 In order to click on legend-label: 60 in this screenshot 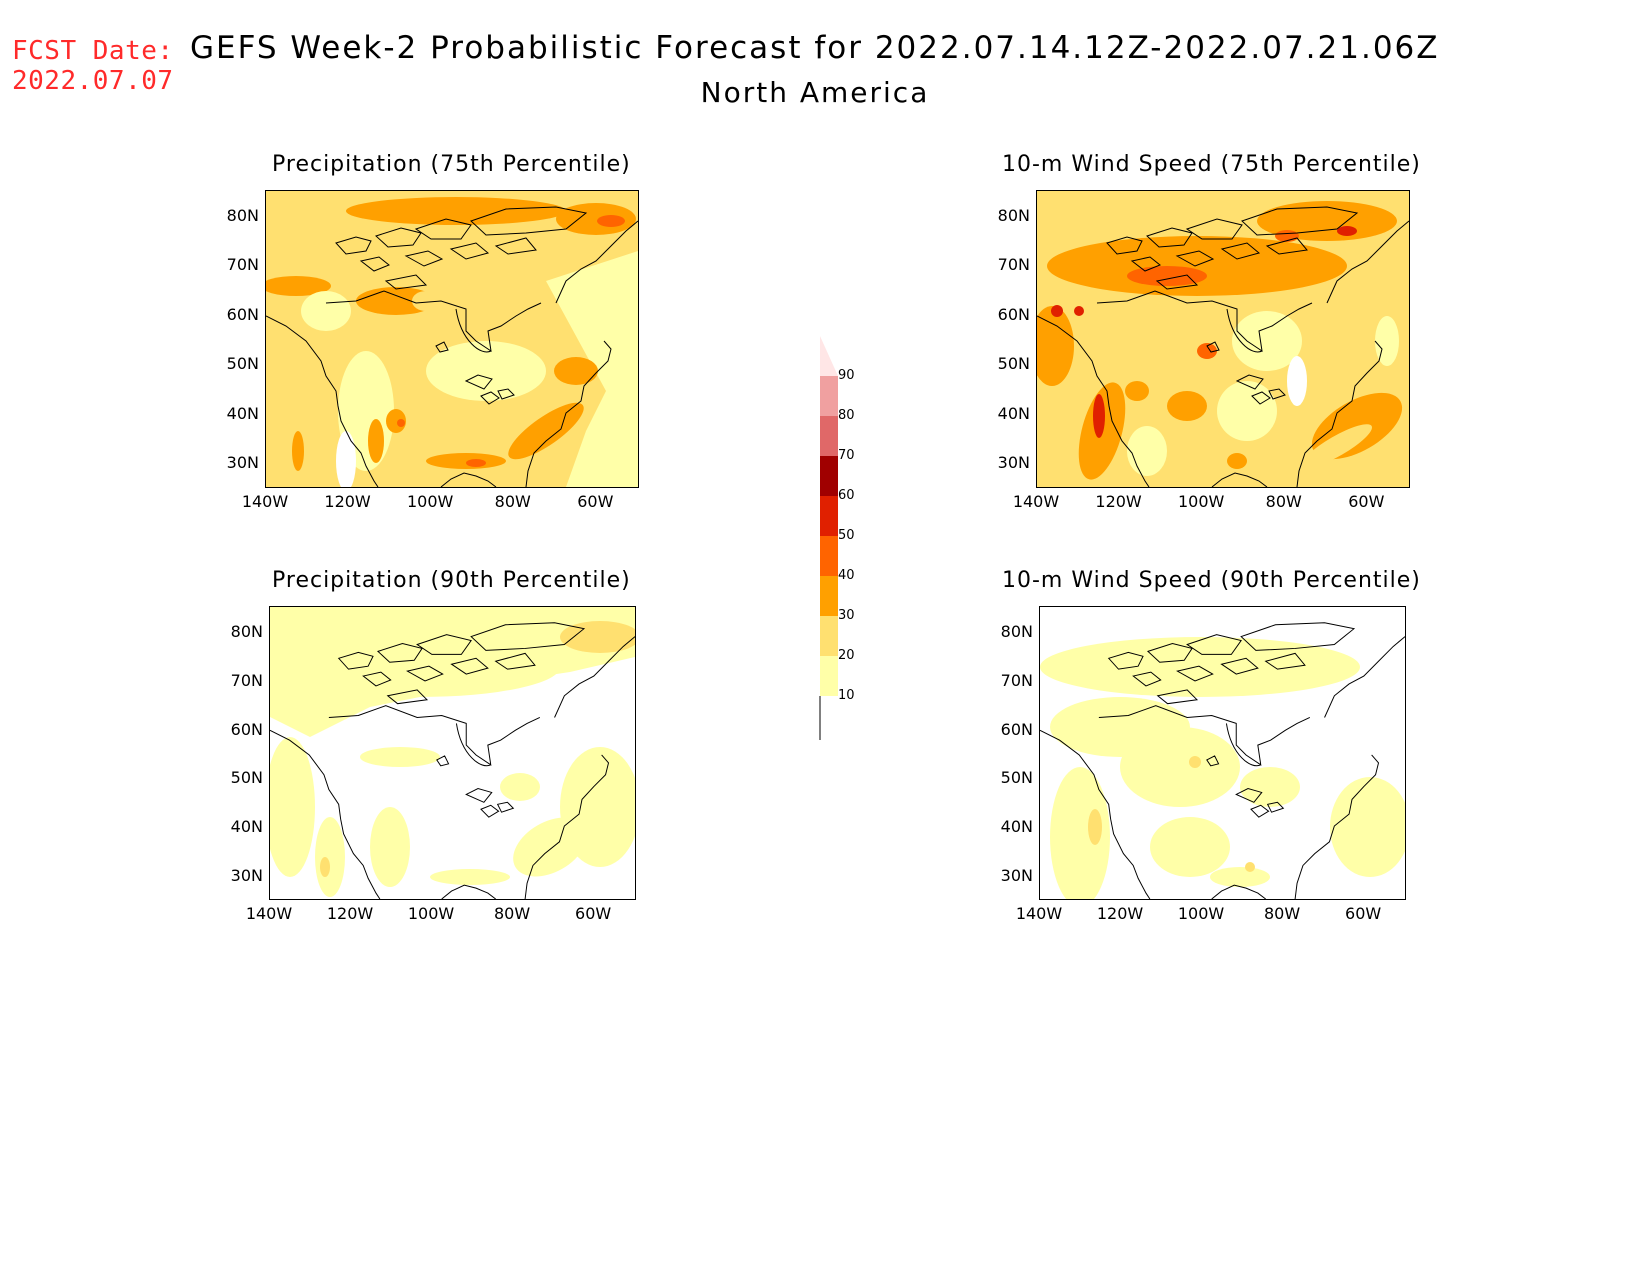, I will do `click(846, 495)`.